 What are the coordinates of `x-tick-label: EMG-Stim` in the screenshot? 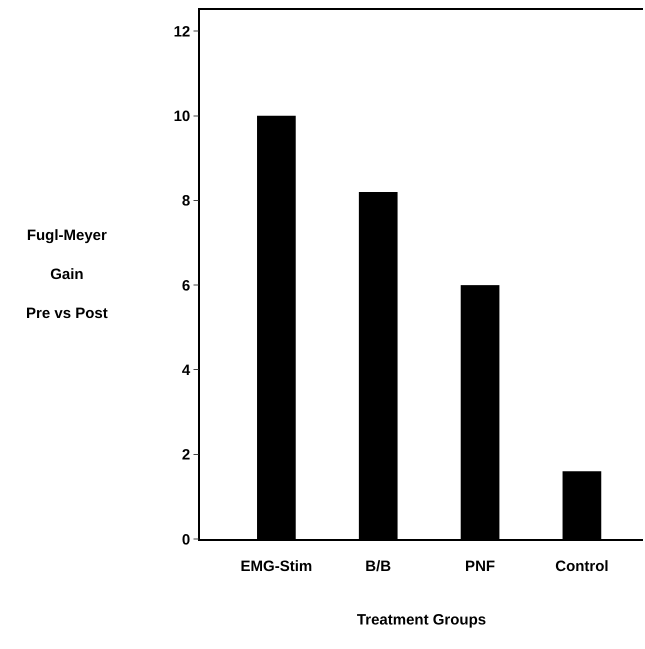 It's located at (276, 566).